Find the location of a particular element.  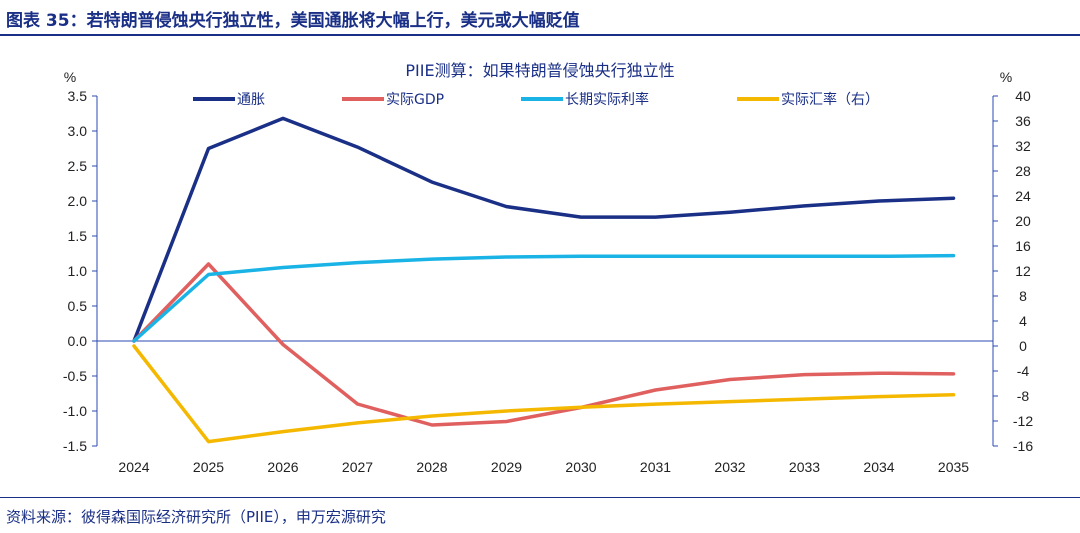

legend-label-2: 长期实际利率 is located at coordinates (607, 99).